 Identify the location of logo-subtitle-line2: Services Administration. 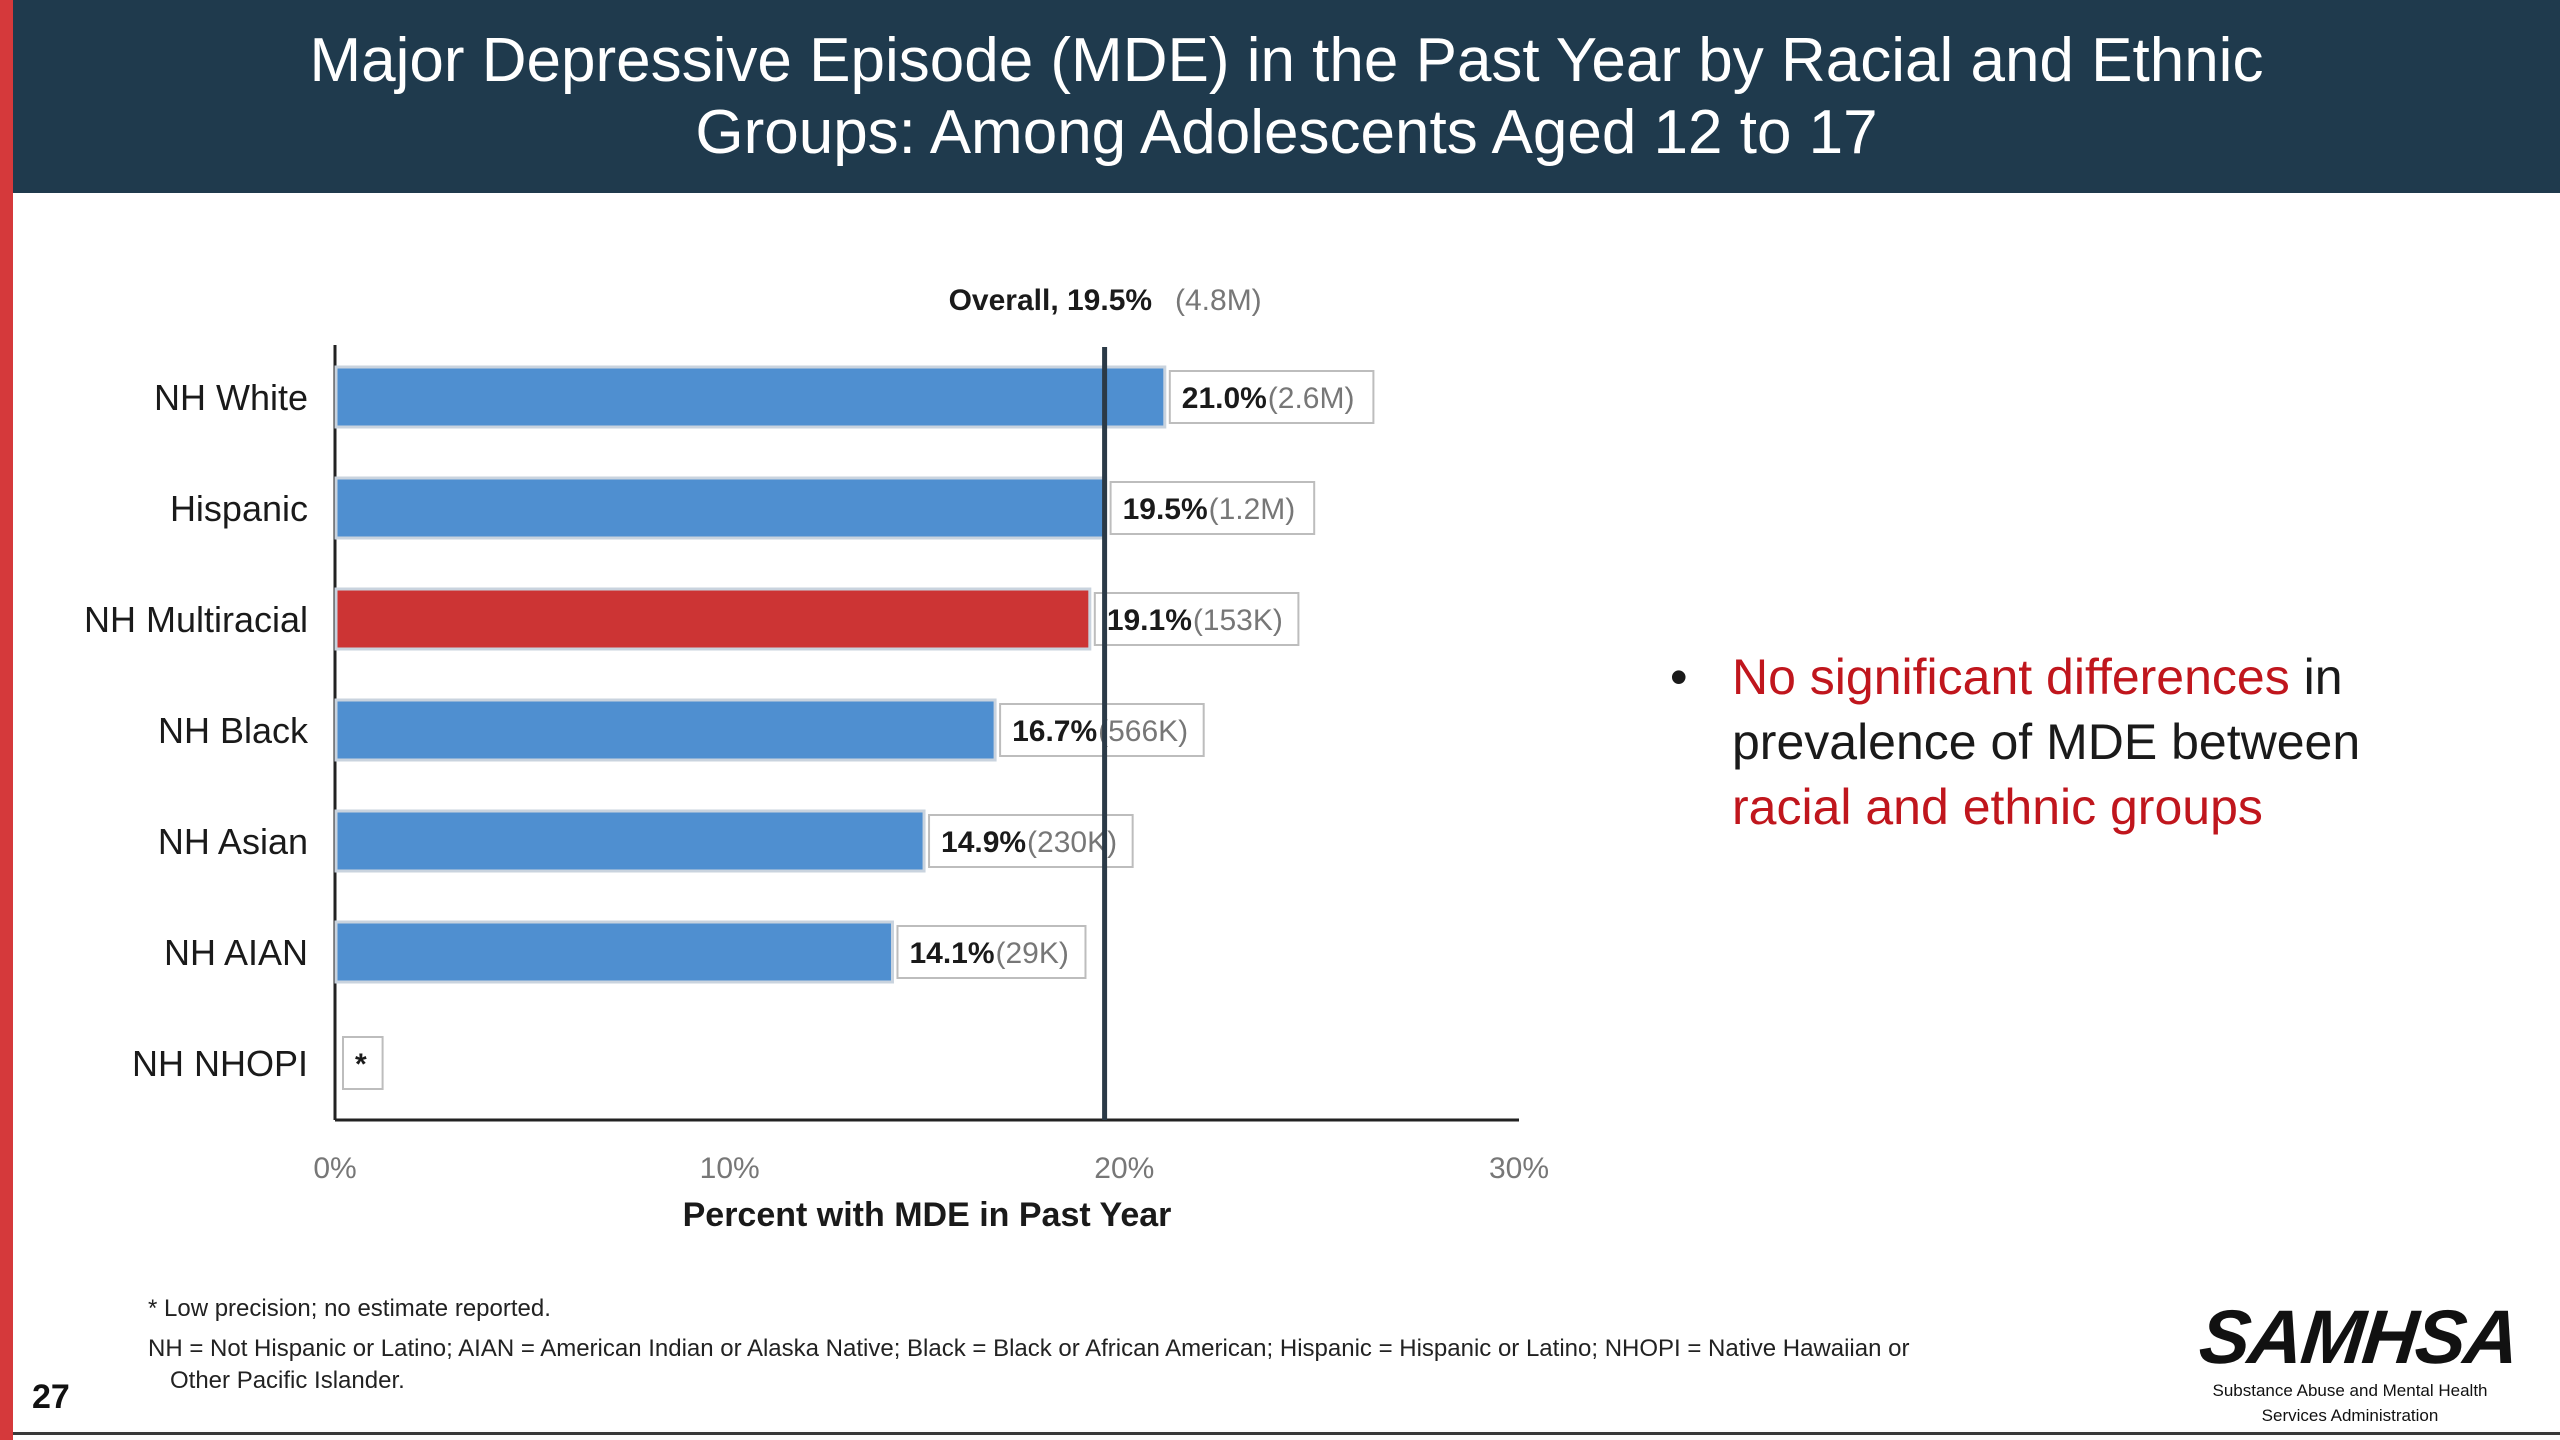
(2350, 1415).